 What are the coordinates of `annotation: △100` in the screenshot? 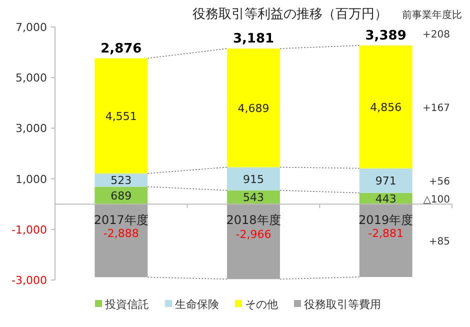 It's located at (436, 200).